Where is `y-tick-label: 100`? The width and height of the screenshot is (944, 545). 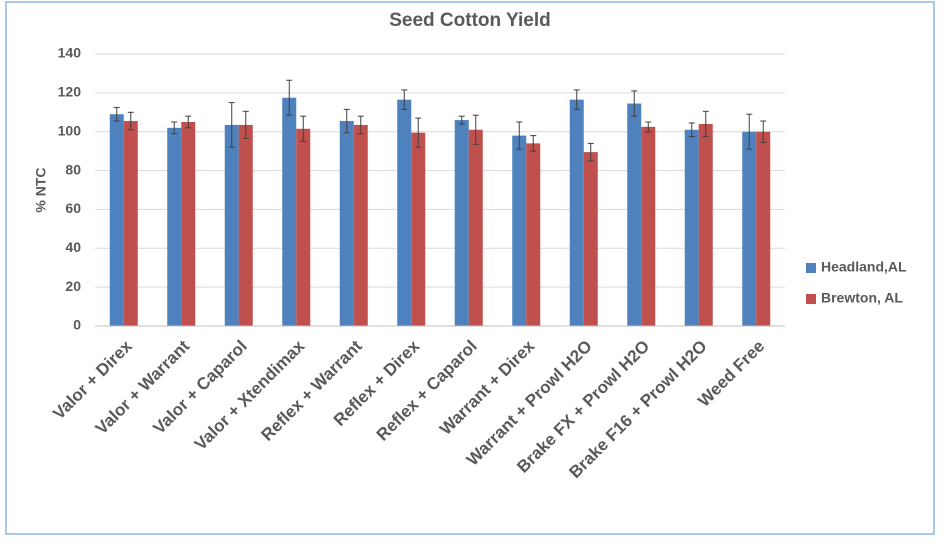
y-tick-label: 100 is located at coordinates (70, 130).